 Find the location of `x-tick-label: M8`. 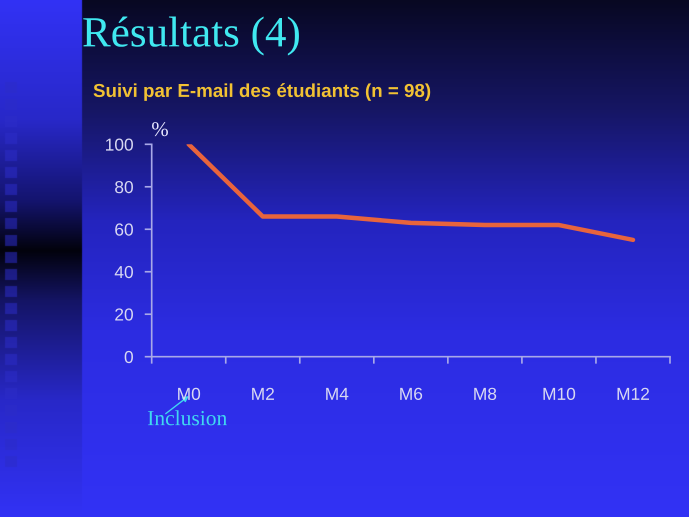

x-tick-label: M8 is located at coordinates (485, 394).